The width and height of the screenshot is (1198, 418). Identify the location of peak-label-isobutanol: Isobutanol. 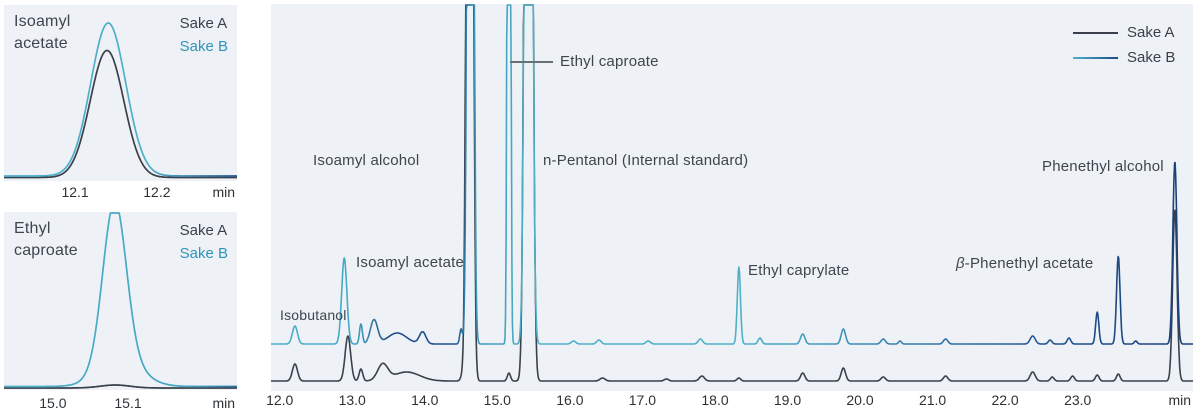
(313, 315).